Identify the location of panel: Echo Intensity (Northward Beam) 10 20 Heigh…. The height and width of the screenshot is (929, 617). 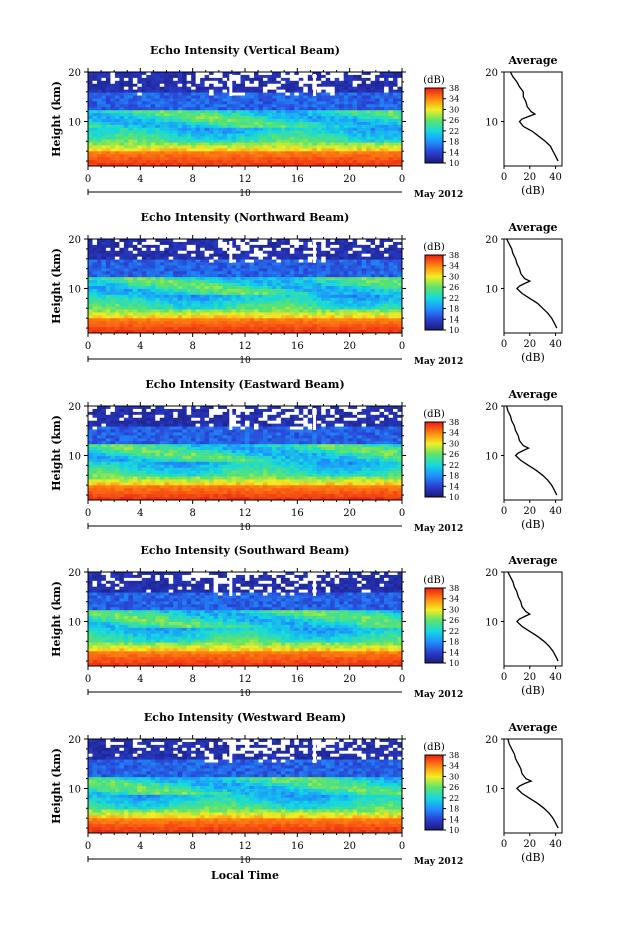
(306, 289).